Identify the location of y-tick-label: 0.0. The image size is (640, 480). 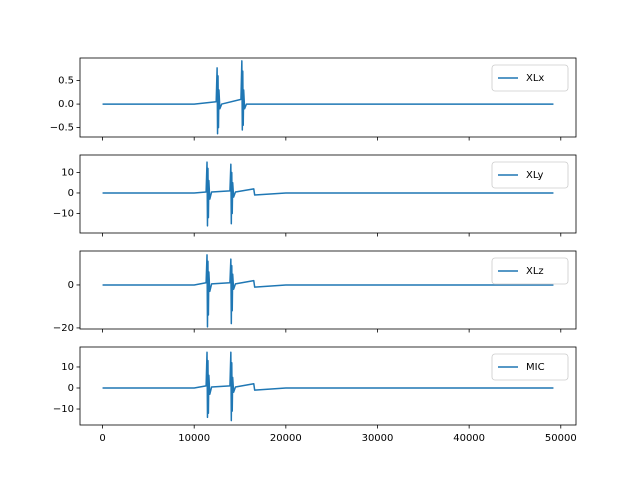
(66, 104).